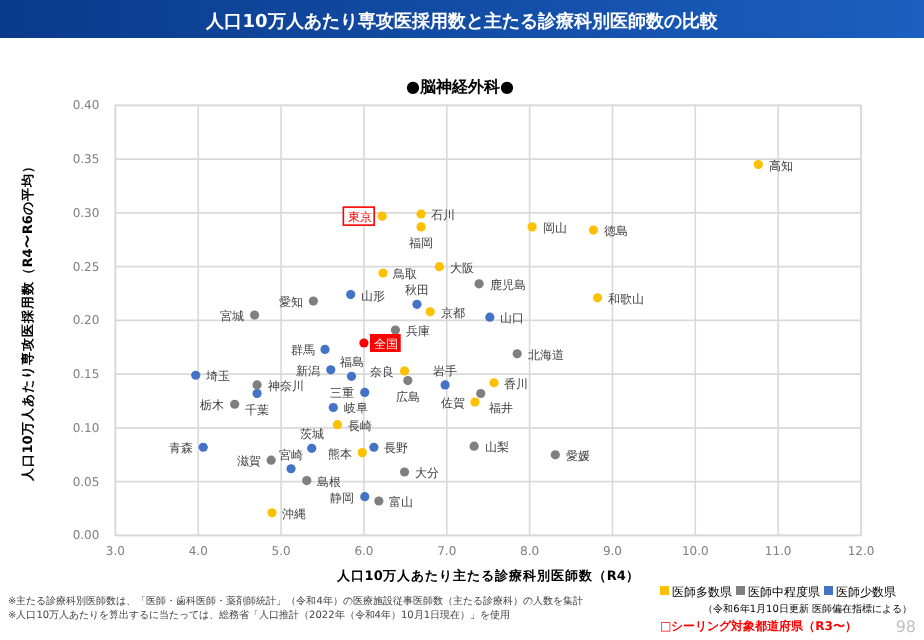  What do you see at coordinates (462, 22) in the screenshot?
I see `chart-title: 人口10万人あたり専攻医採用数と主たる診療科別医師数の比較` at bounding box center [462, 22].